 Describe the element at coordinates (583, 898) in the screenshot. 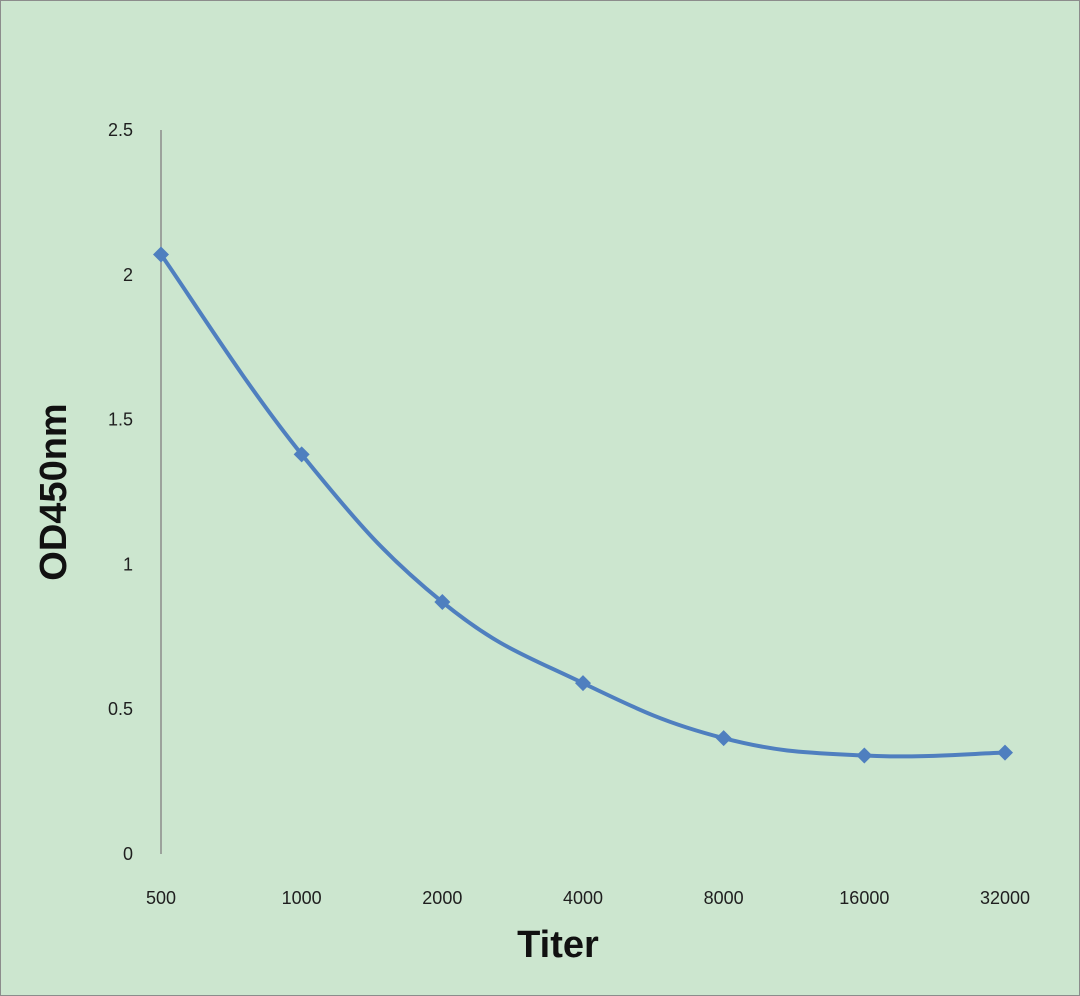

I see `x-tick-label: 4000` at that location.